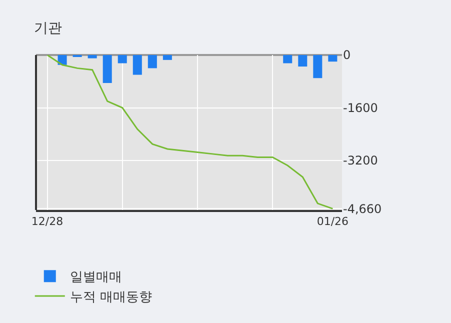 The width and height of the screenshot is (451, 323). I want to click on y-tick-label: -1600, so click(360, 107).